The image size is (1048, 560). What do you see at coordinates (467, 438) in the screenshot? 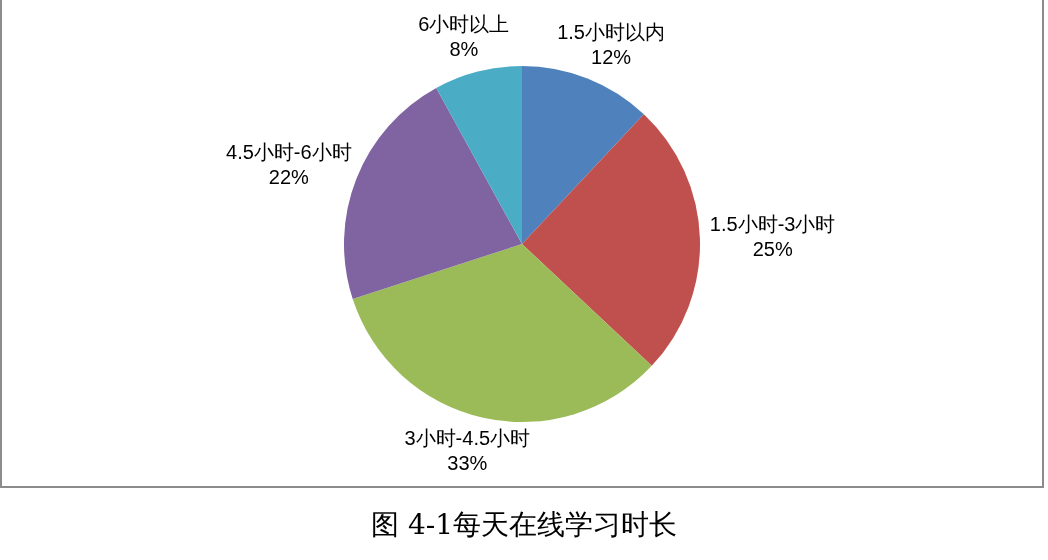
I see `slice-label: 3小时-4.5小时` at bounding box center [467, 438].